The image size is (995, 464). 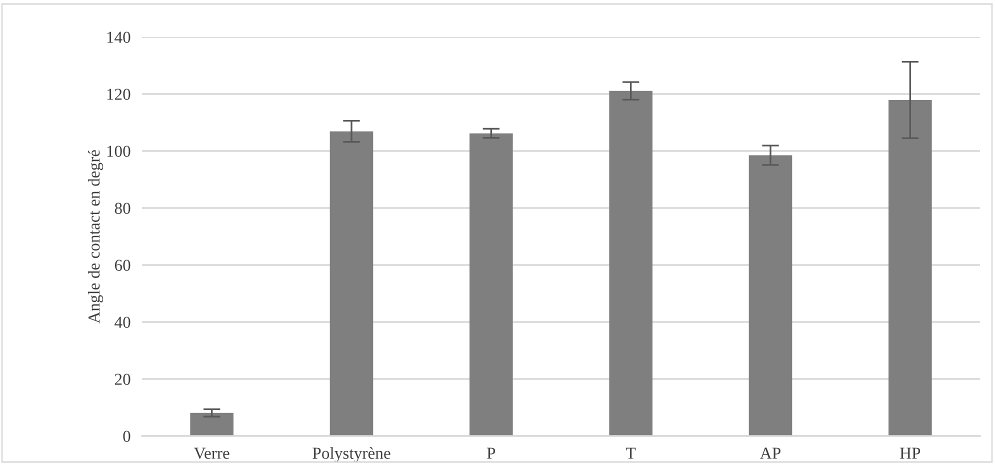 I want to click on y-tick-label: 60, so click(x=122, y=265).